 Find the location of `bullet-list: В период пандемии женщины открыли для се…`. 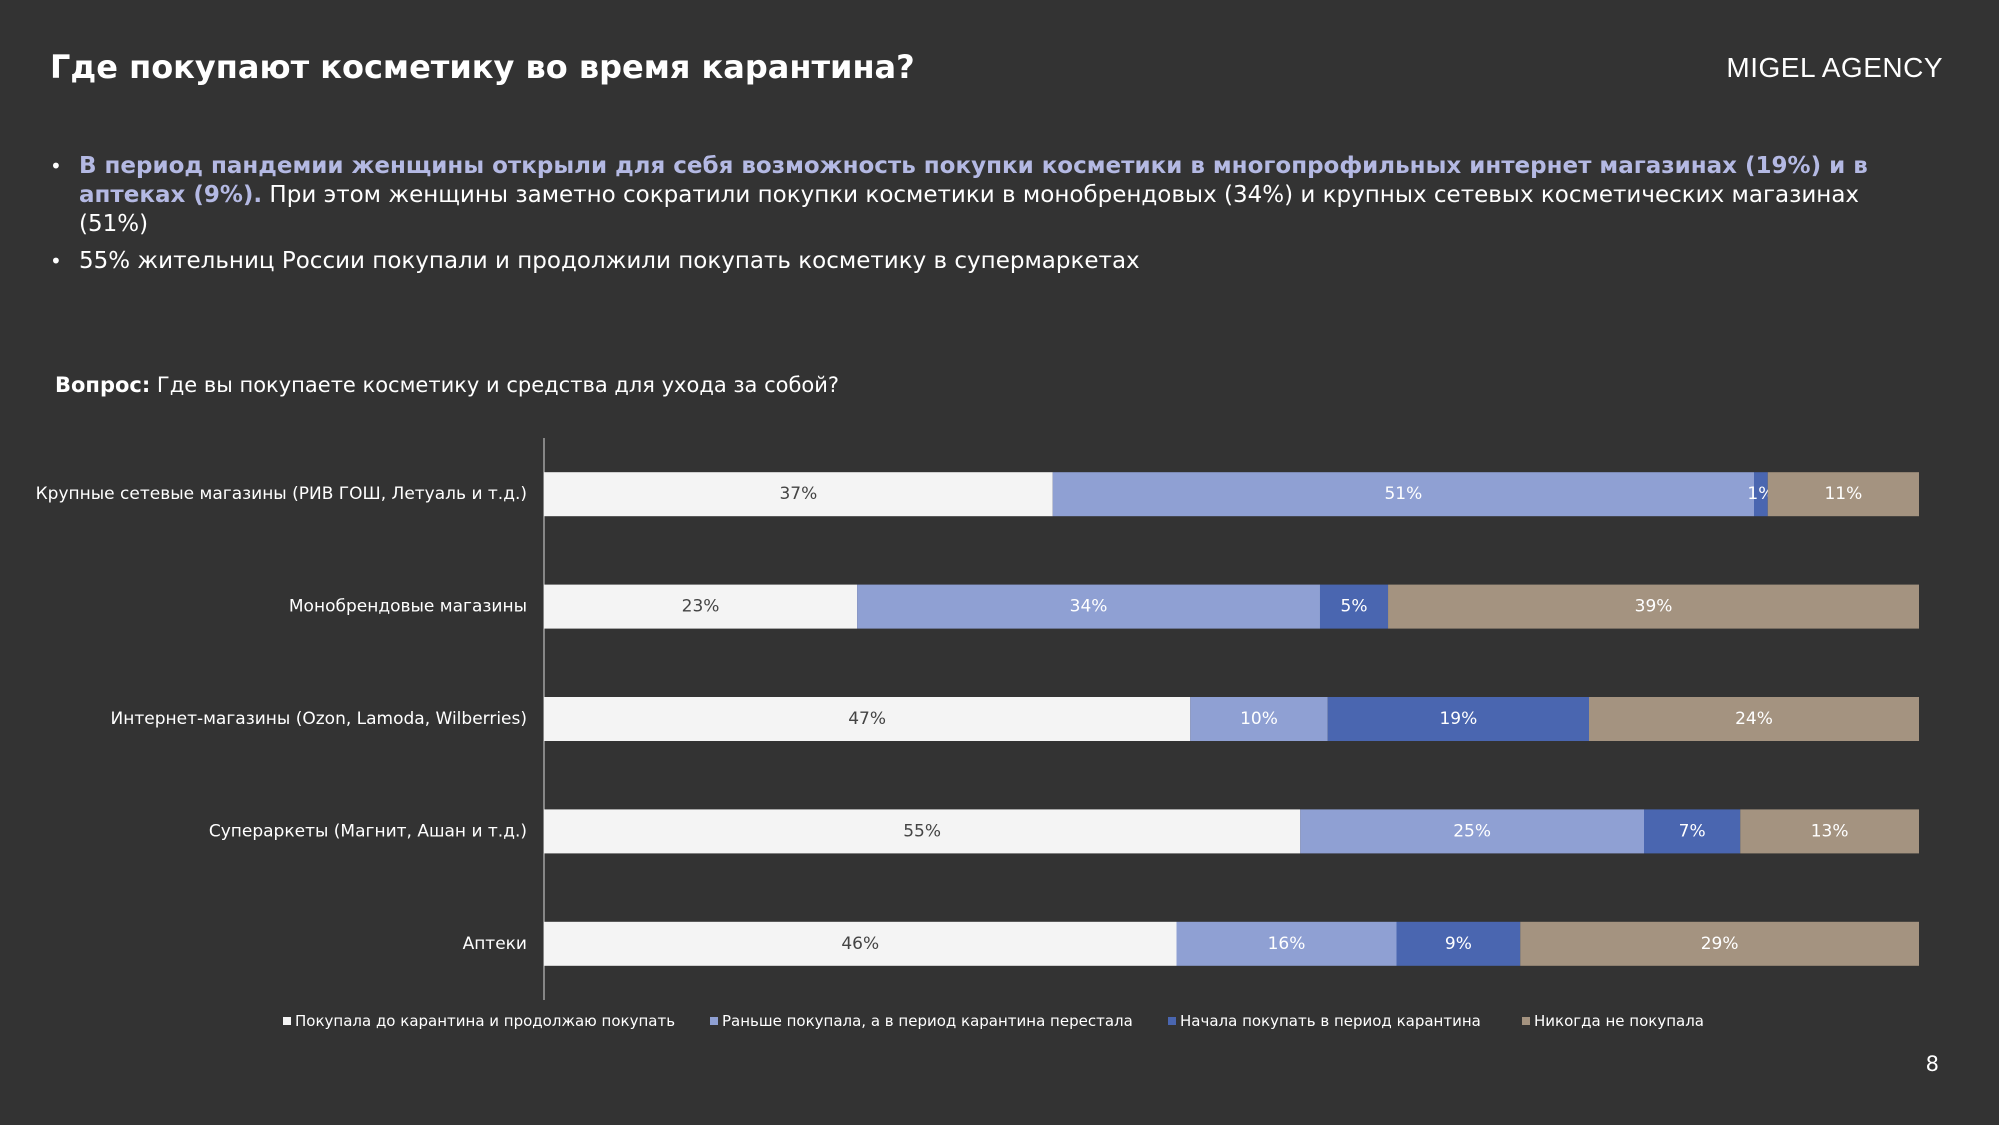

bullet-list: В период пандемии женщины открыли для се… is located at coordinates (990, 218).